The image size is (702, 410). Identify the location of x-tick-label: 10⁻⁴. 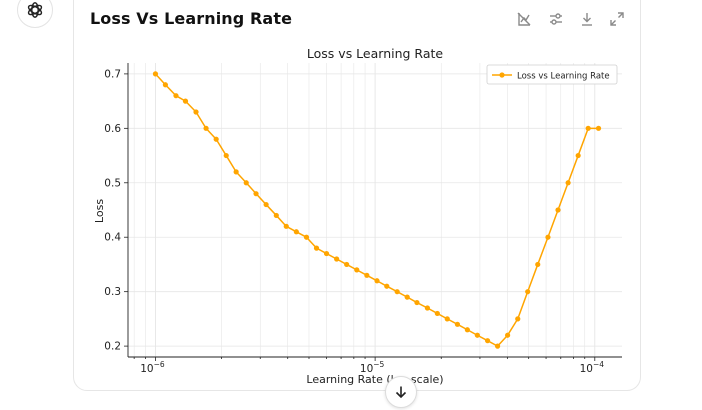
(592, 367).